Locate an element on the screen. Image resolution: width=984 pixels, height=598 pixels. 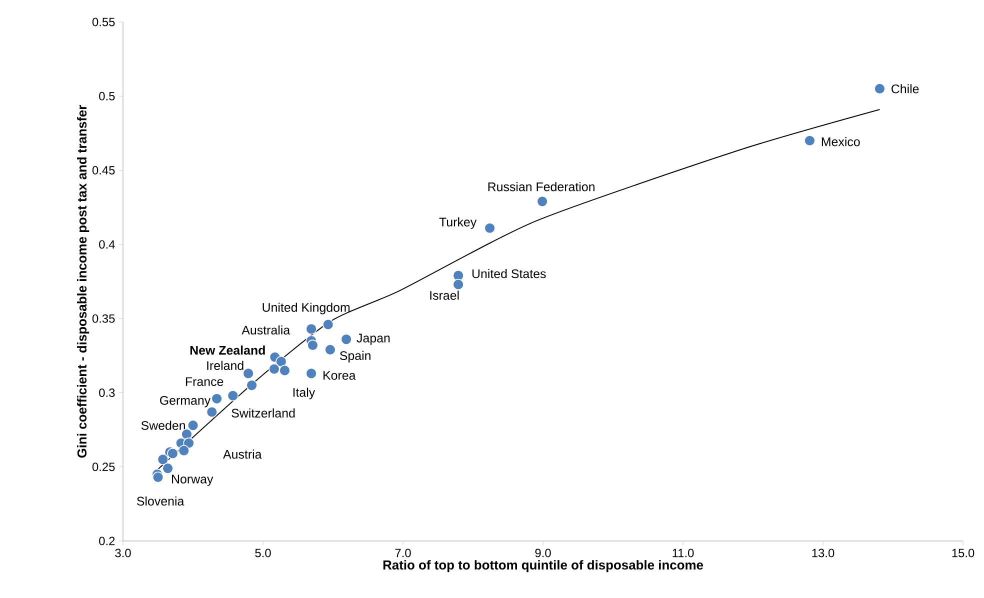
x-tick-label: 15.0 is located at coordinates (963, 553).